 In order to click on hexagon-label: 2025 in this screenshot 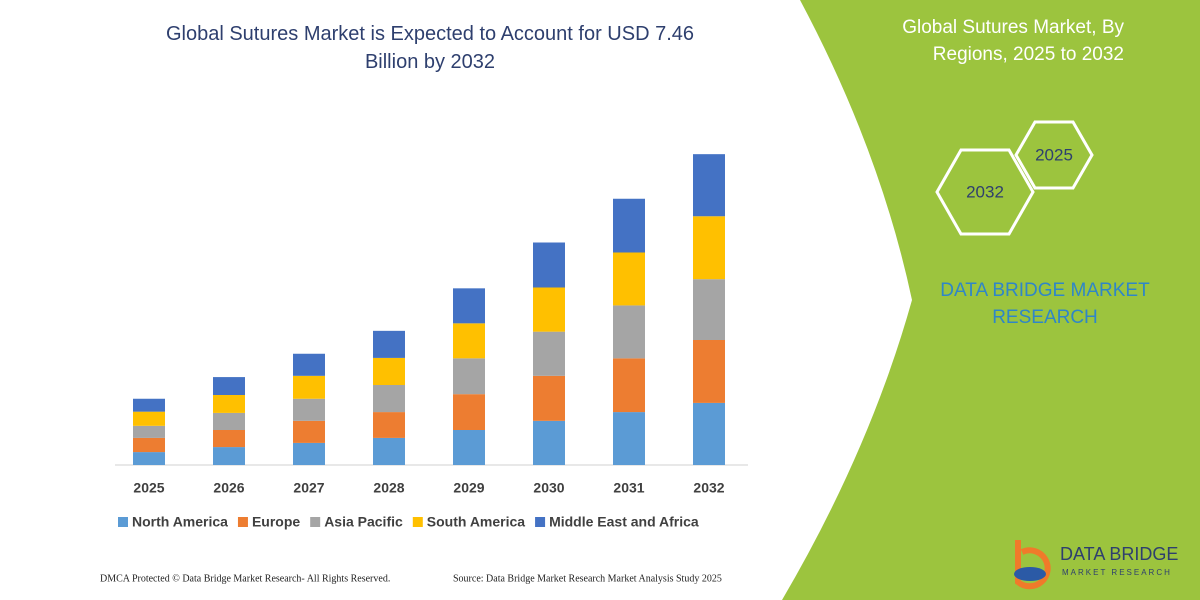, I will do `click(1054, 154)`.